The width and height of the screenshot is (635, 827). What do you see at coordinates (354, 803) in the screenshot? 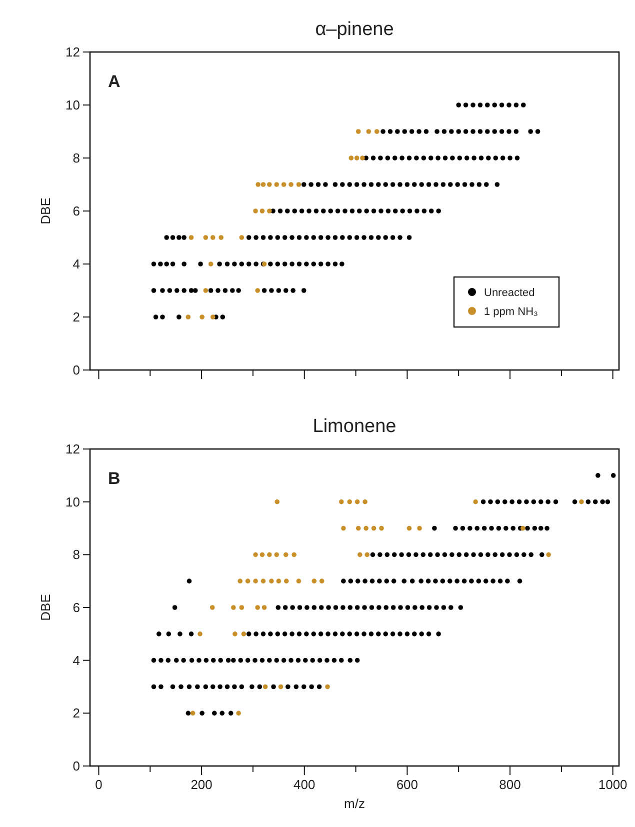
I see `x-axis-title: m/z` at bounding box center [354, 803].